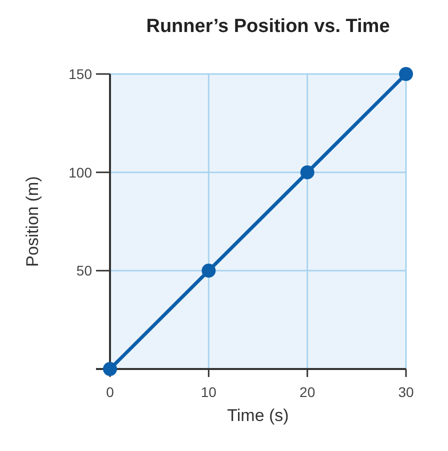 The height and width of the screenshot is (451, 448). What do you see at coordinates (80, 172) in the screenshot?
I see `y-tick-label: 100` at bounding box center [80, 172].